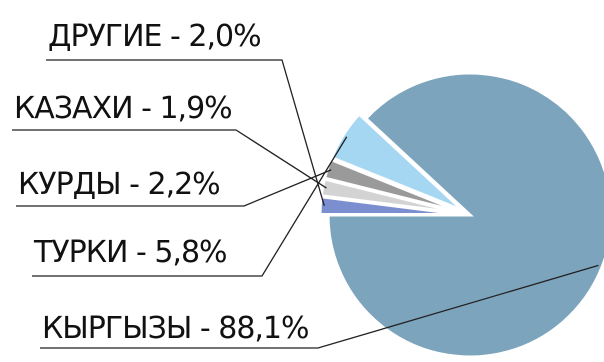  What do you see at coordinates (175, 328) in the screenshot?
I see `label-kyrgyzy: КЫРГЫЗЫ - 88,1%` at bounding box center [175, 328].